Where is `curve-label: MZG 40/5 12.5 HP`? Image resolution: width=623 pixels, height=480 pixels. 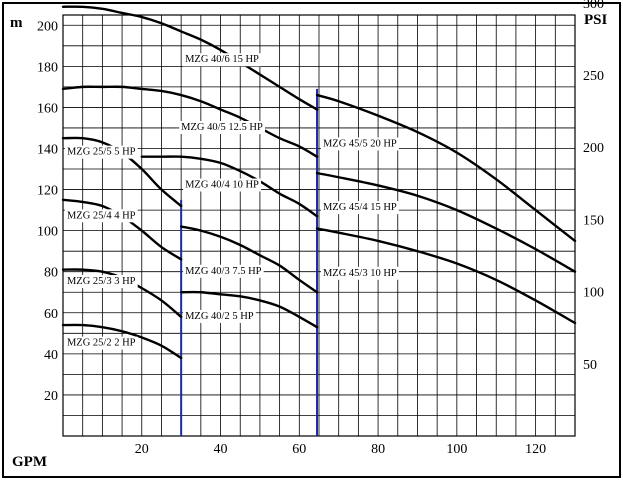
curve-label: MZG 40/5 12.5 HP is located at coordinates (222, 127).